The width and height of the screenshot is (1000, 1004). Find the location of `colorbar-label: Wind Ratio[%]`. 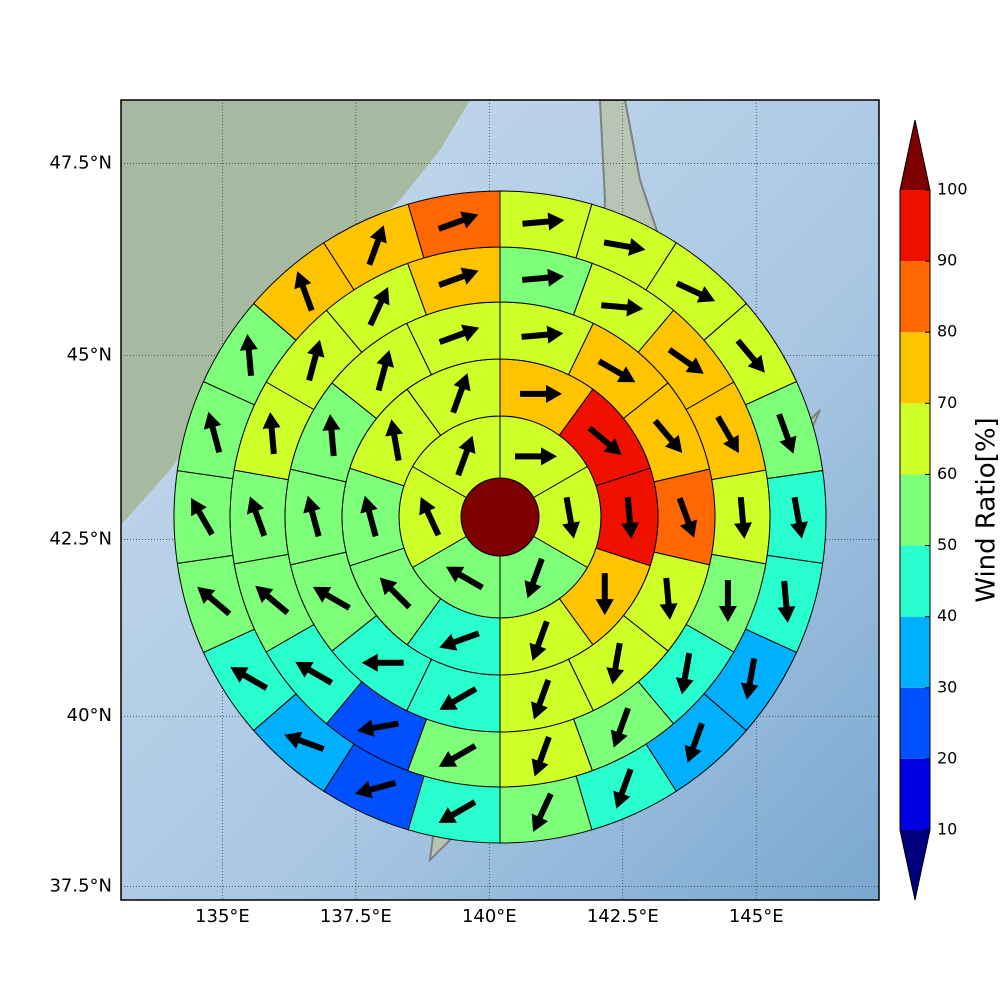

colorbar-label: Wind Ratio[%] is located at coordinates (986, 509).